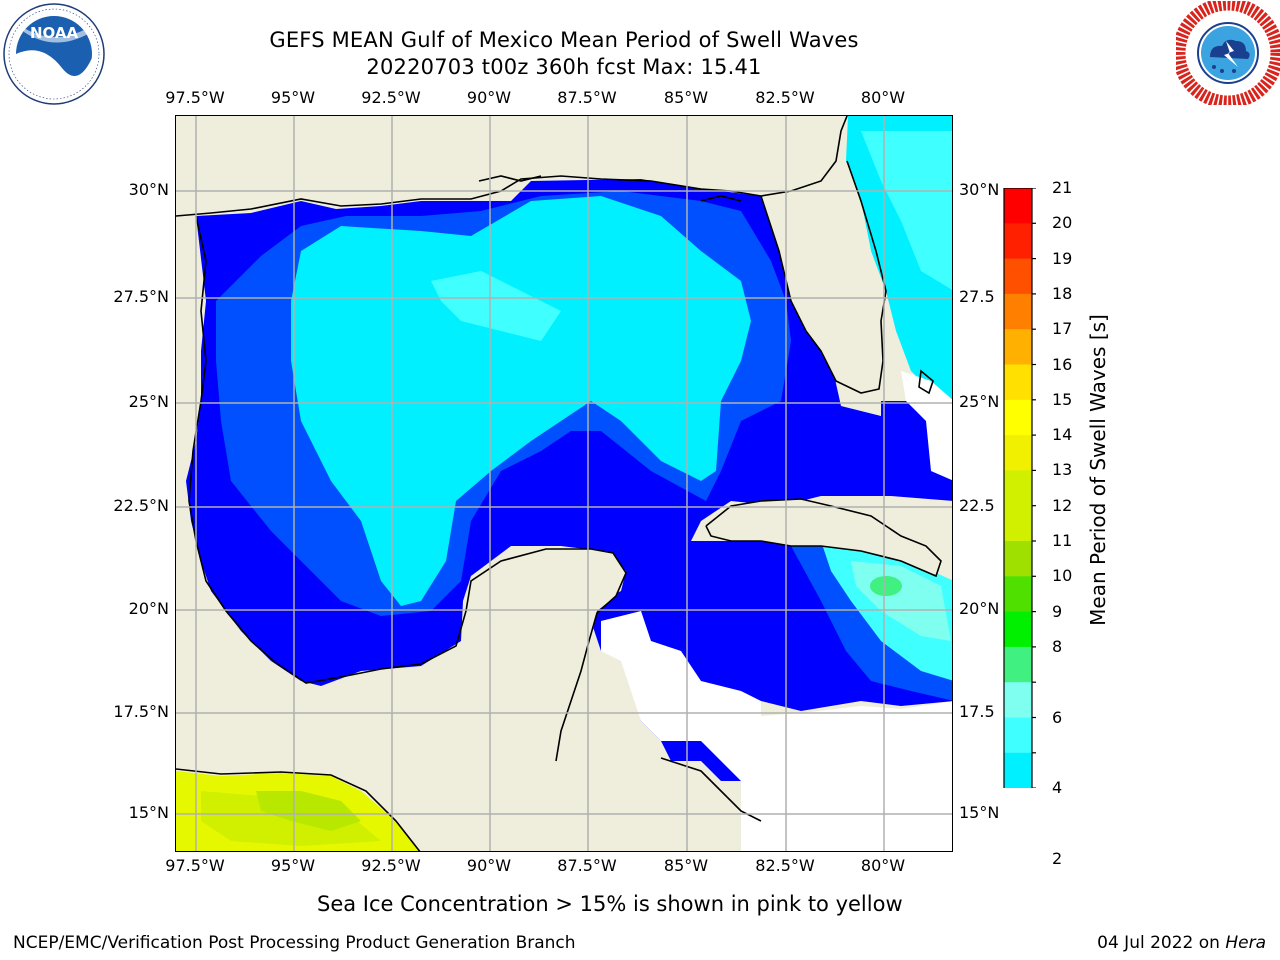 The width and height of the screenshot is (1280, 960). Describe the element at coordinates (977, 296) in the screenshot. I see `lat-label-right: 27.5` at that location.